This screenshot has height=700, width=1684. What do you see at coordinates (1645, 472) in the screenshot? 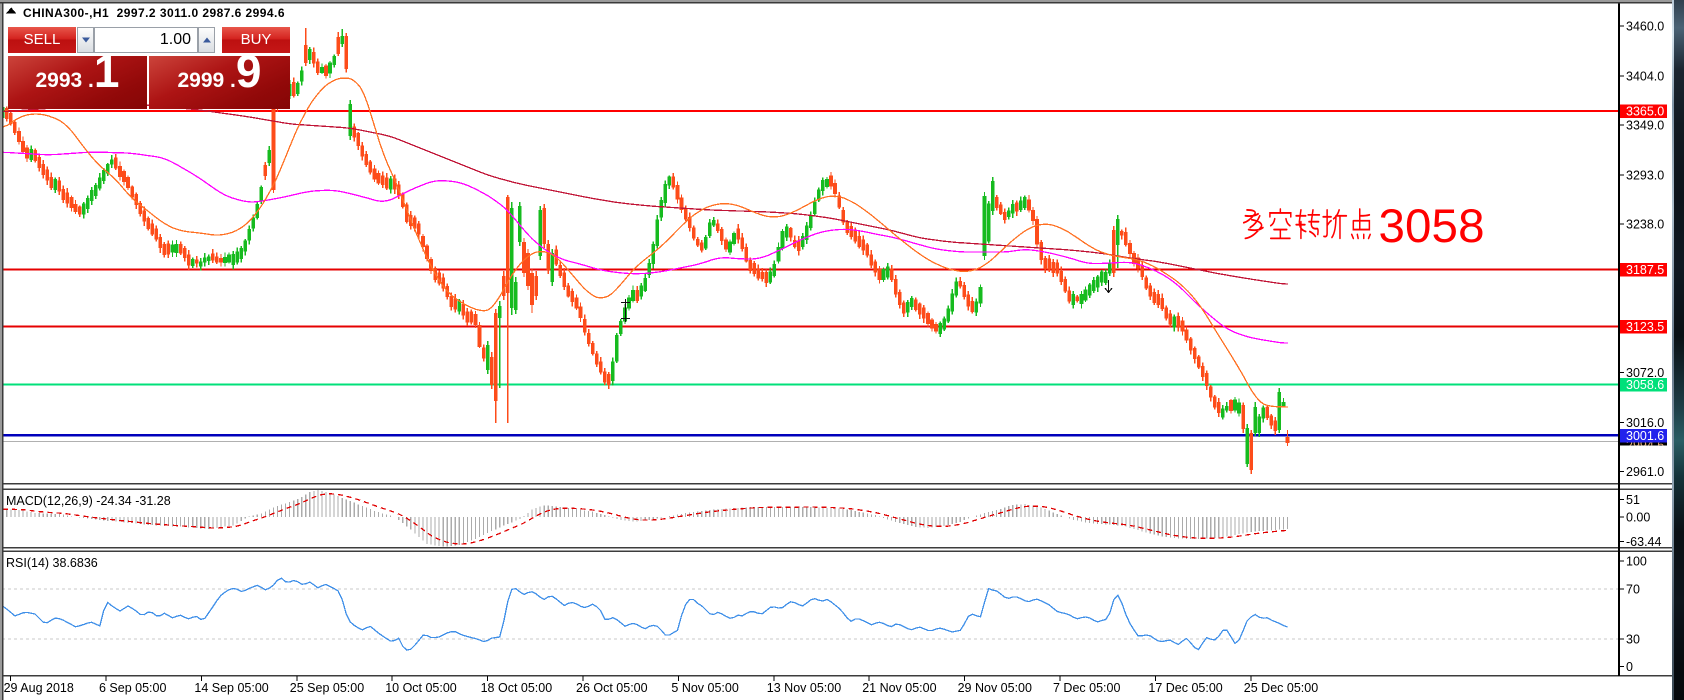
I see `svg-text: 2961.0` at bounding box center [1645, 472].